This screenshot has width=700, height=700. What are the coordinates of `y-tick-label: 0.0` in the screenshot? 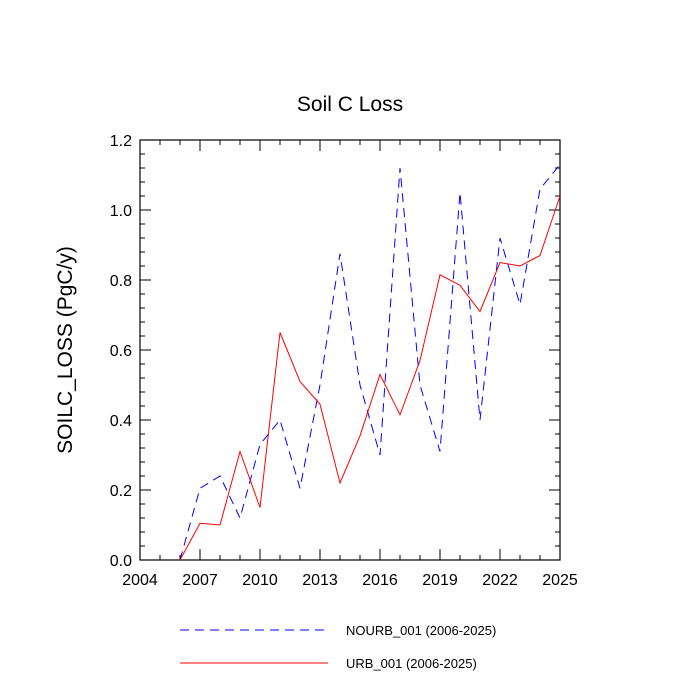 It's located at (121, 561).